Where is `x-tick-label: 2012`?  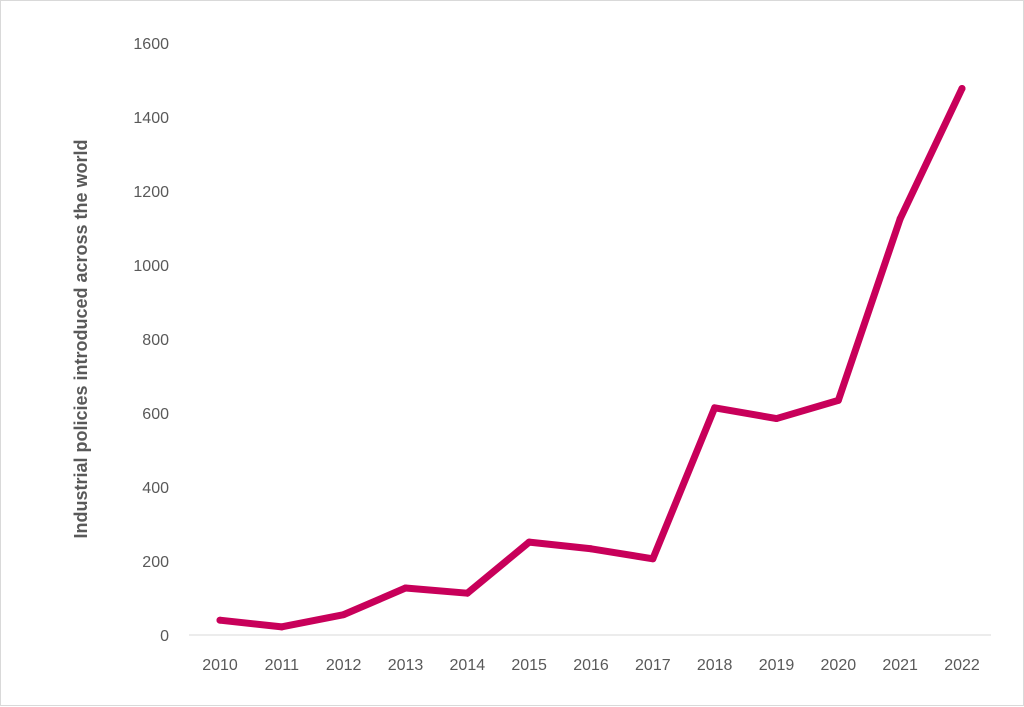
x-tick-label: 2012 is located at coordinates (344, 665).